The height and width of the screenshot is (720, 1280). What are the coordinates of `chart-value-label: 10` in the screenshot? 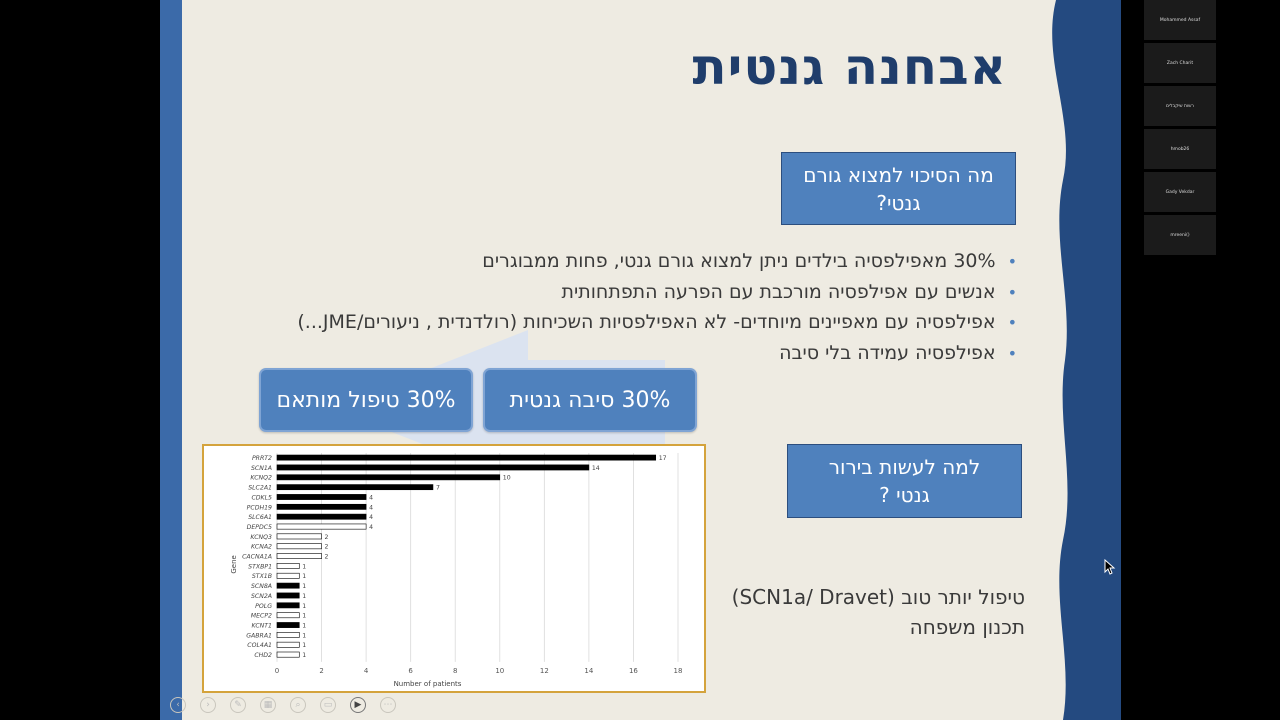 It's located at (507, 478).